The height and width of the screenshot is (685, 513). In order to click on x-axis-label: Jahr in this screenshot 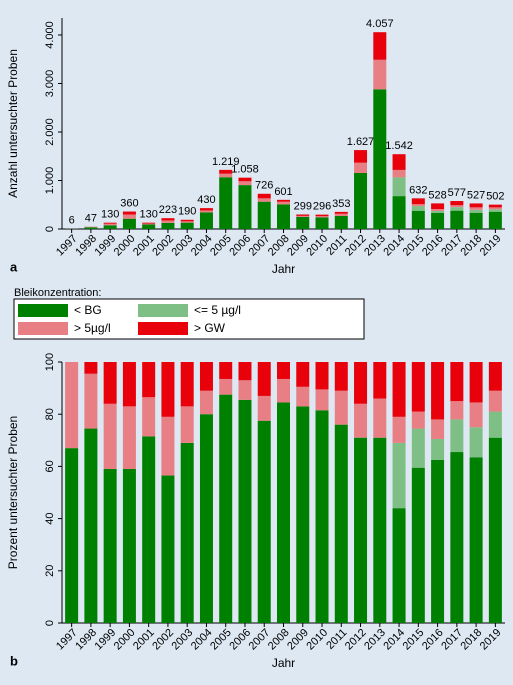, I will do `click(283, 663)`.